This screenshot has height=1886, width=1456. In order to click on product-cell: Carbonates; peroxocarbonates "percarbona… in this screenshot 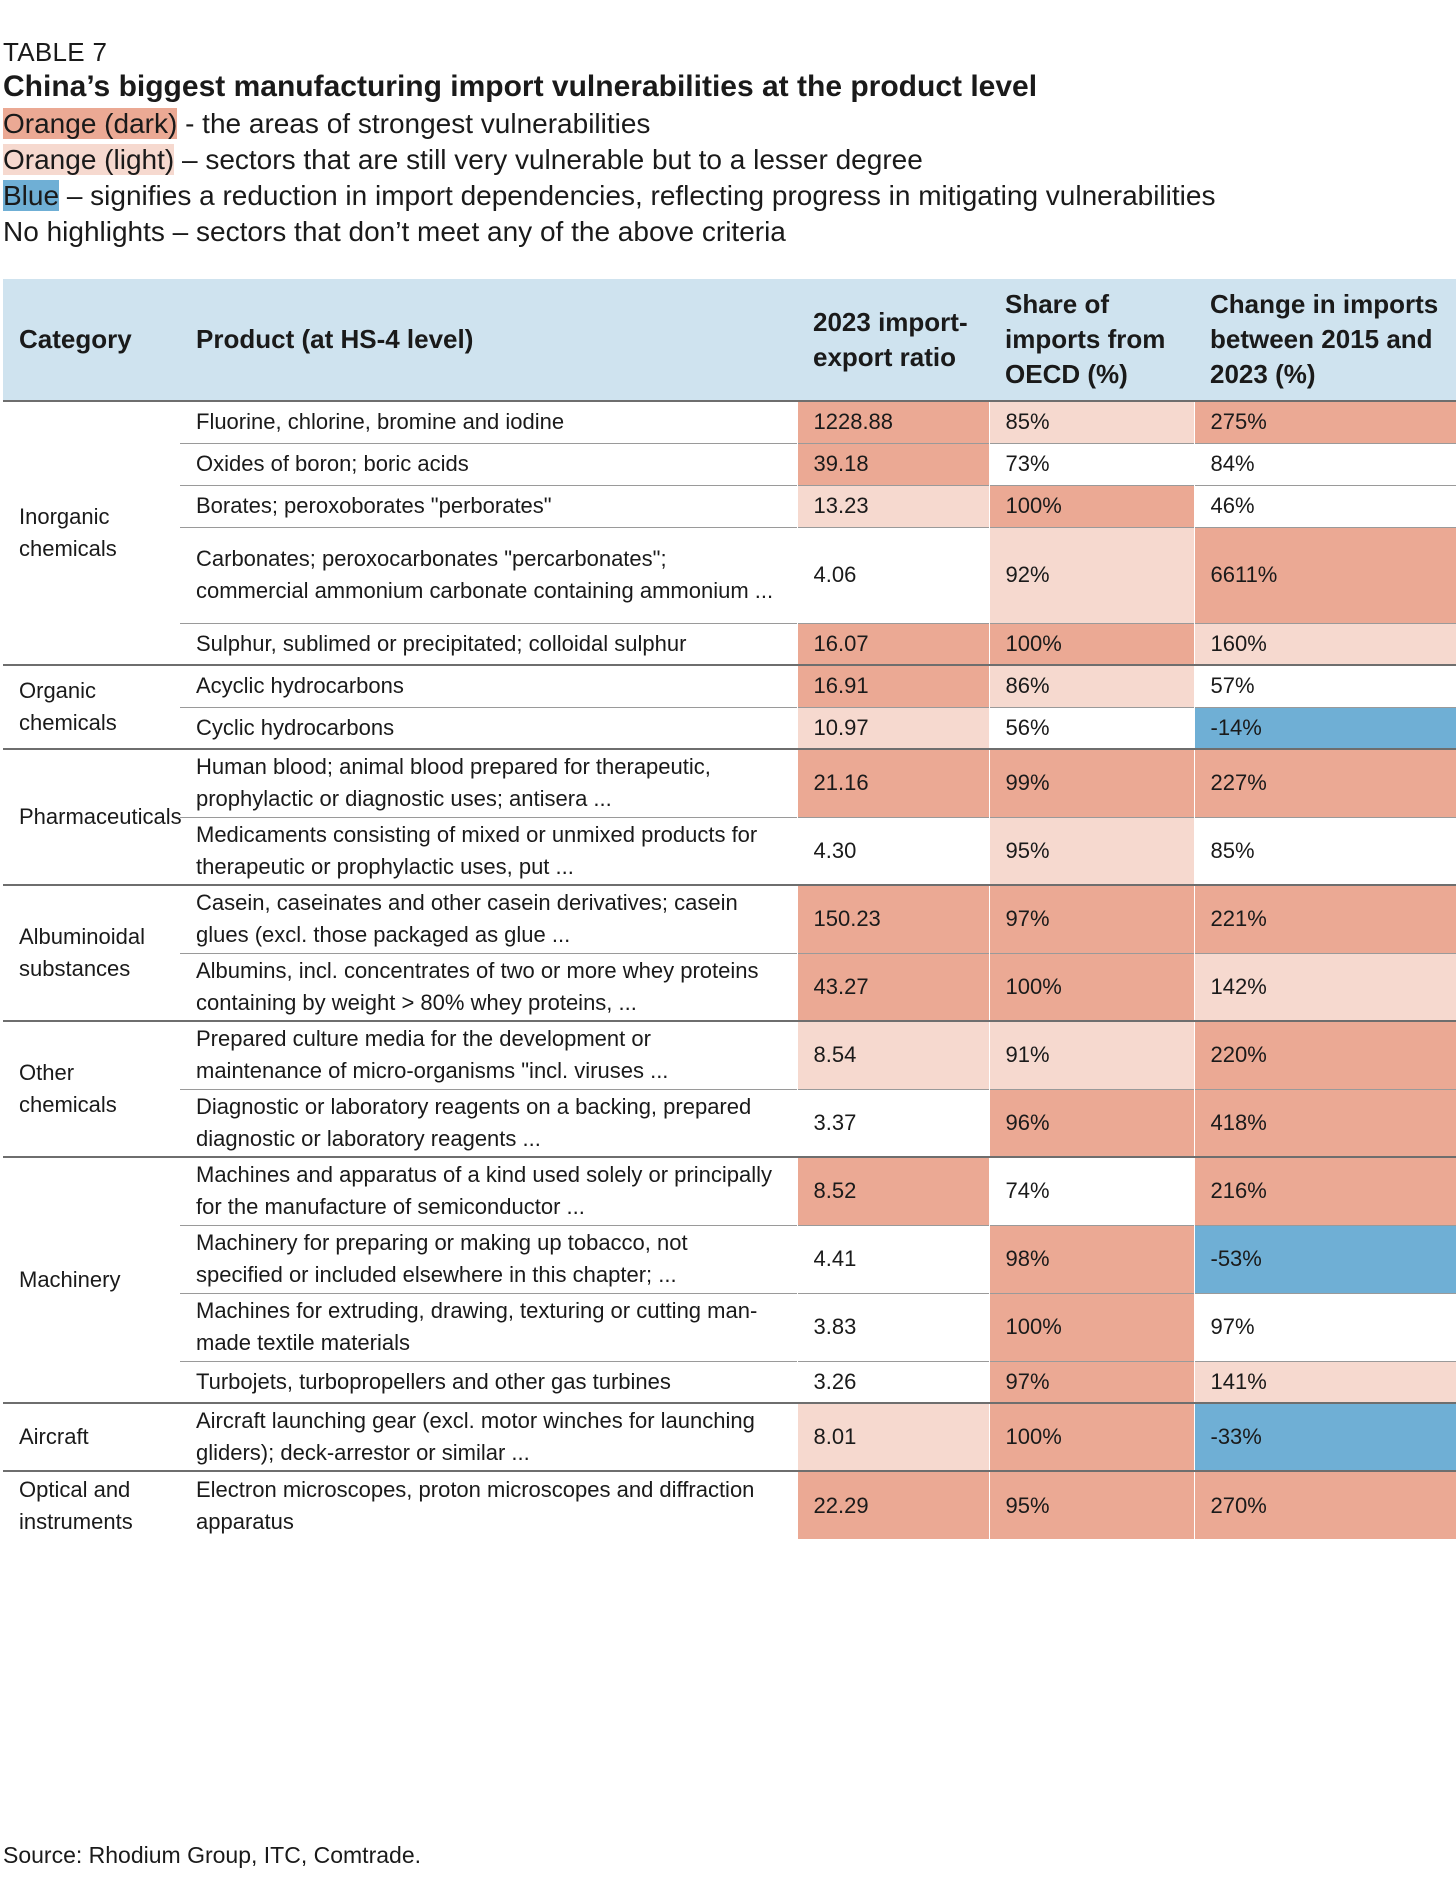, I will do `click(488, 574)`.